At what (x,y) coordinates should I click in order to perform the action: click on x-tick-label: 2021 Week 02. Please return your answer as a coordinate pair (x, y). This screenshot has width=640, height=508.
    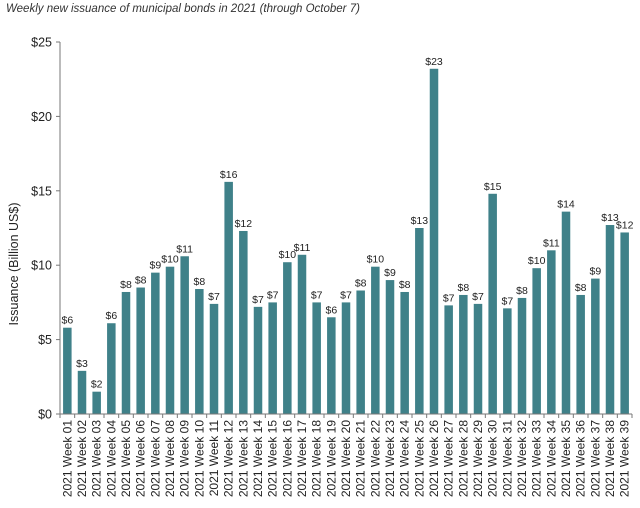
    Looking at the image, I should click on (82, 458).